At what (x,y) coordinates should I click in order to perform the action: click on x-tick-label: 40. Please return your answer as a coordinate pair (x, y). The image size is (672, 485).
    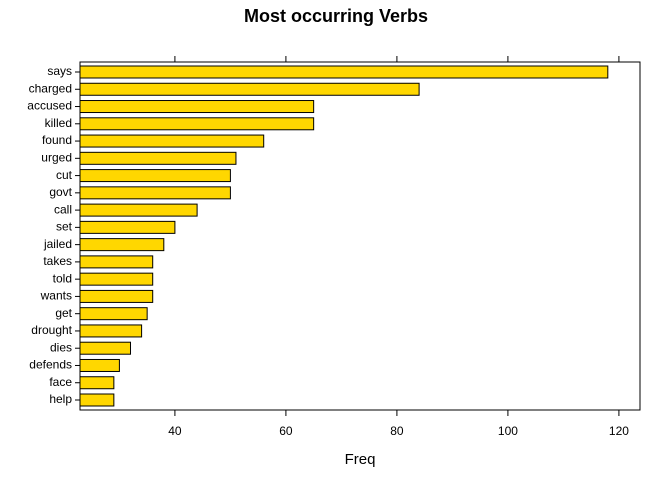
    Looking at the image, I should click on (175, 431).